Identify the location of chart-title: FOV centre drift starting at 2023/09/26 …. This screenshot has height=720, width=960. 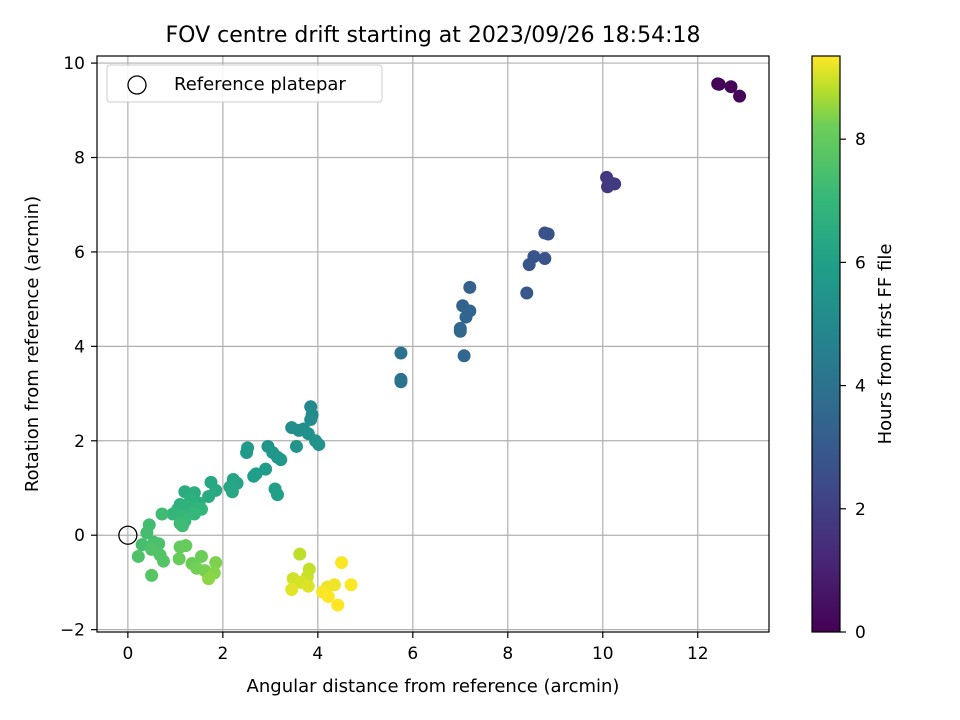
(433, 35).